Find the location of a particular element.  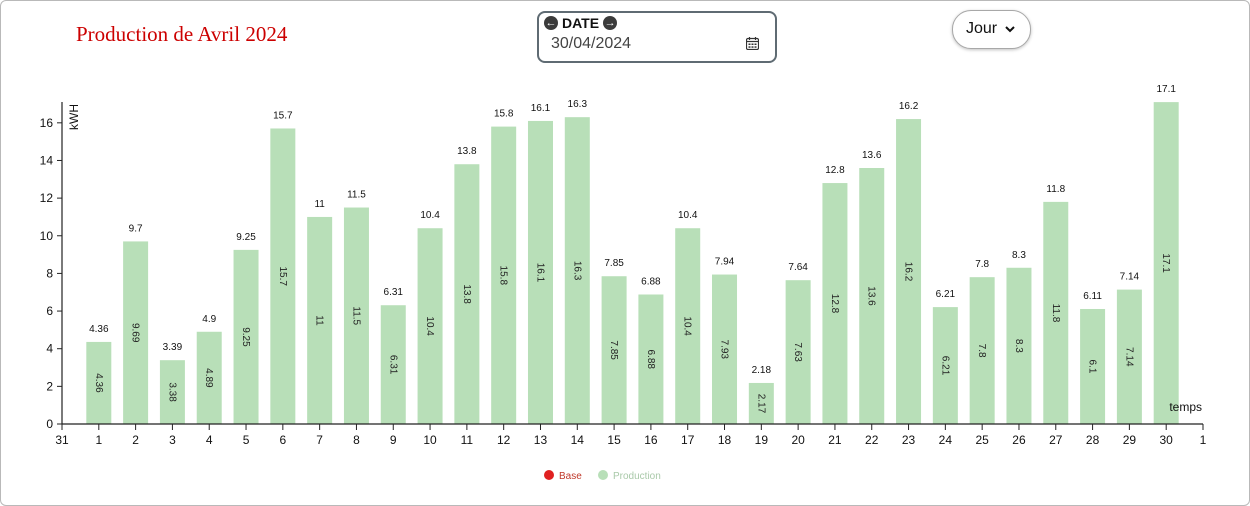

arrow-right-circle-icon: → is located at coordinates (610, 23).